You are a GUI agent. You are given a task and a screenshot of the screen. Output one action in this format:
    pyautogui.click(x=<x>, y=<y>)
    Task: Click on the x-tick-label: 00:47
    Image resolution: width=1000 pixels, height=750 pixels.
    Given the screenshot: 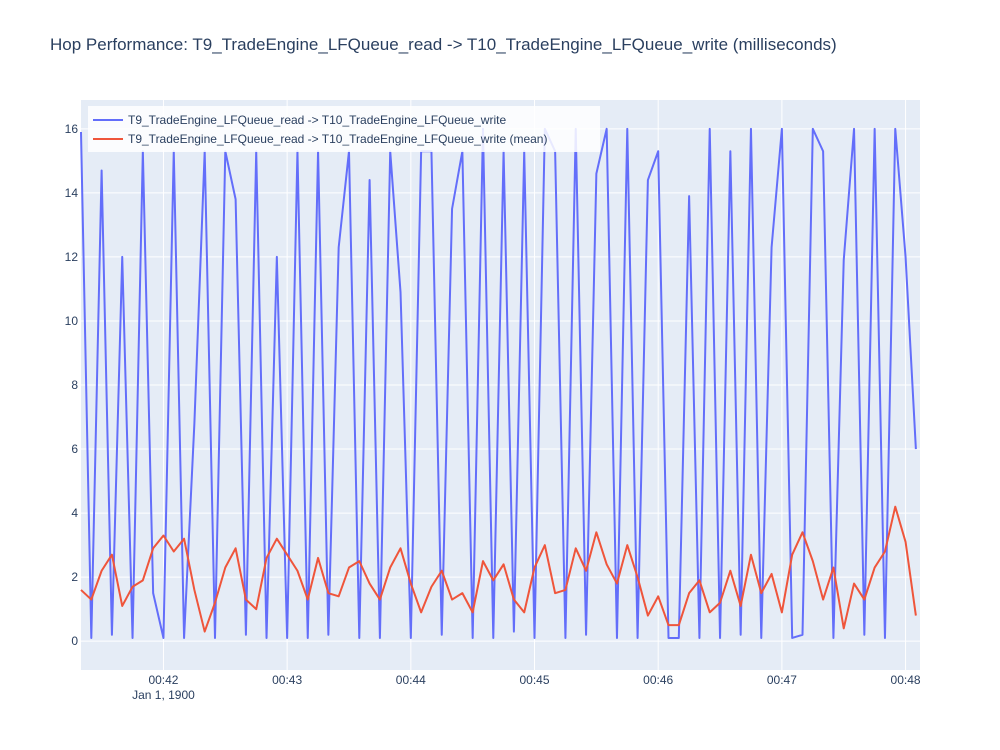 What is the action you would take?
    pyautogui.click(x=782, y=680)
    